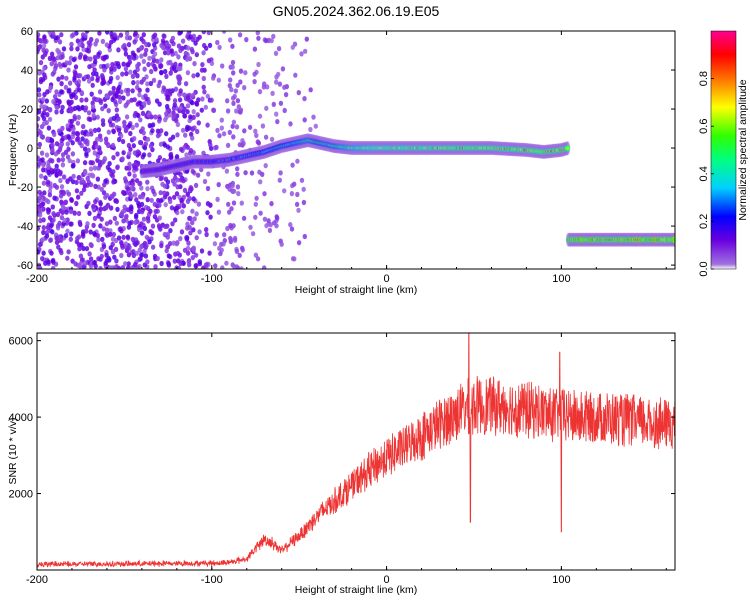 The width and height of the screenshot is (750, 600). What do you see at coordinates (21, 495) in the screenshot?
I see `snr-y-tick-label: 2000` at bounding box center [21, 495].